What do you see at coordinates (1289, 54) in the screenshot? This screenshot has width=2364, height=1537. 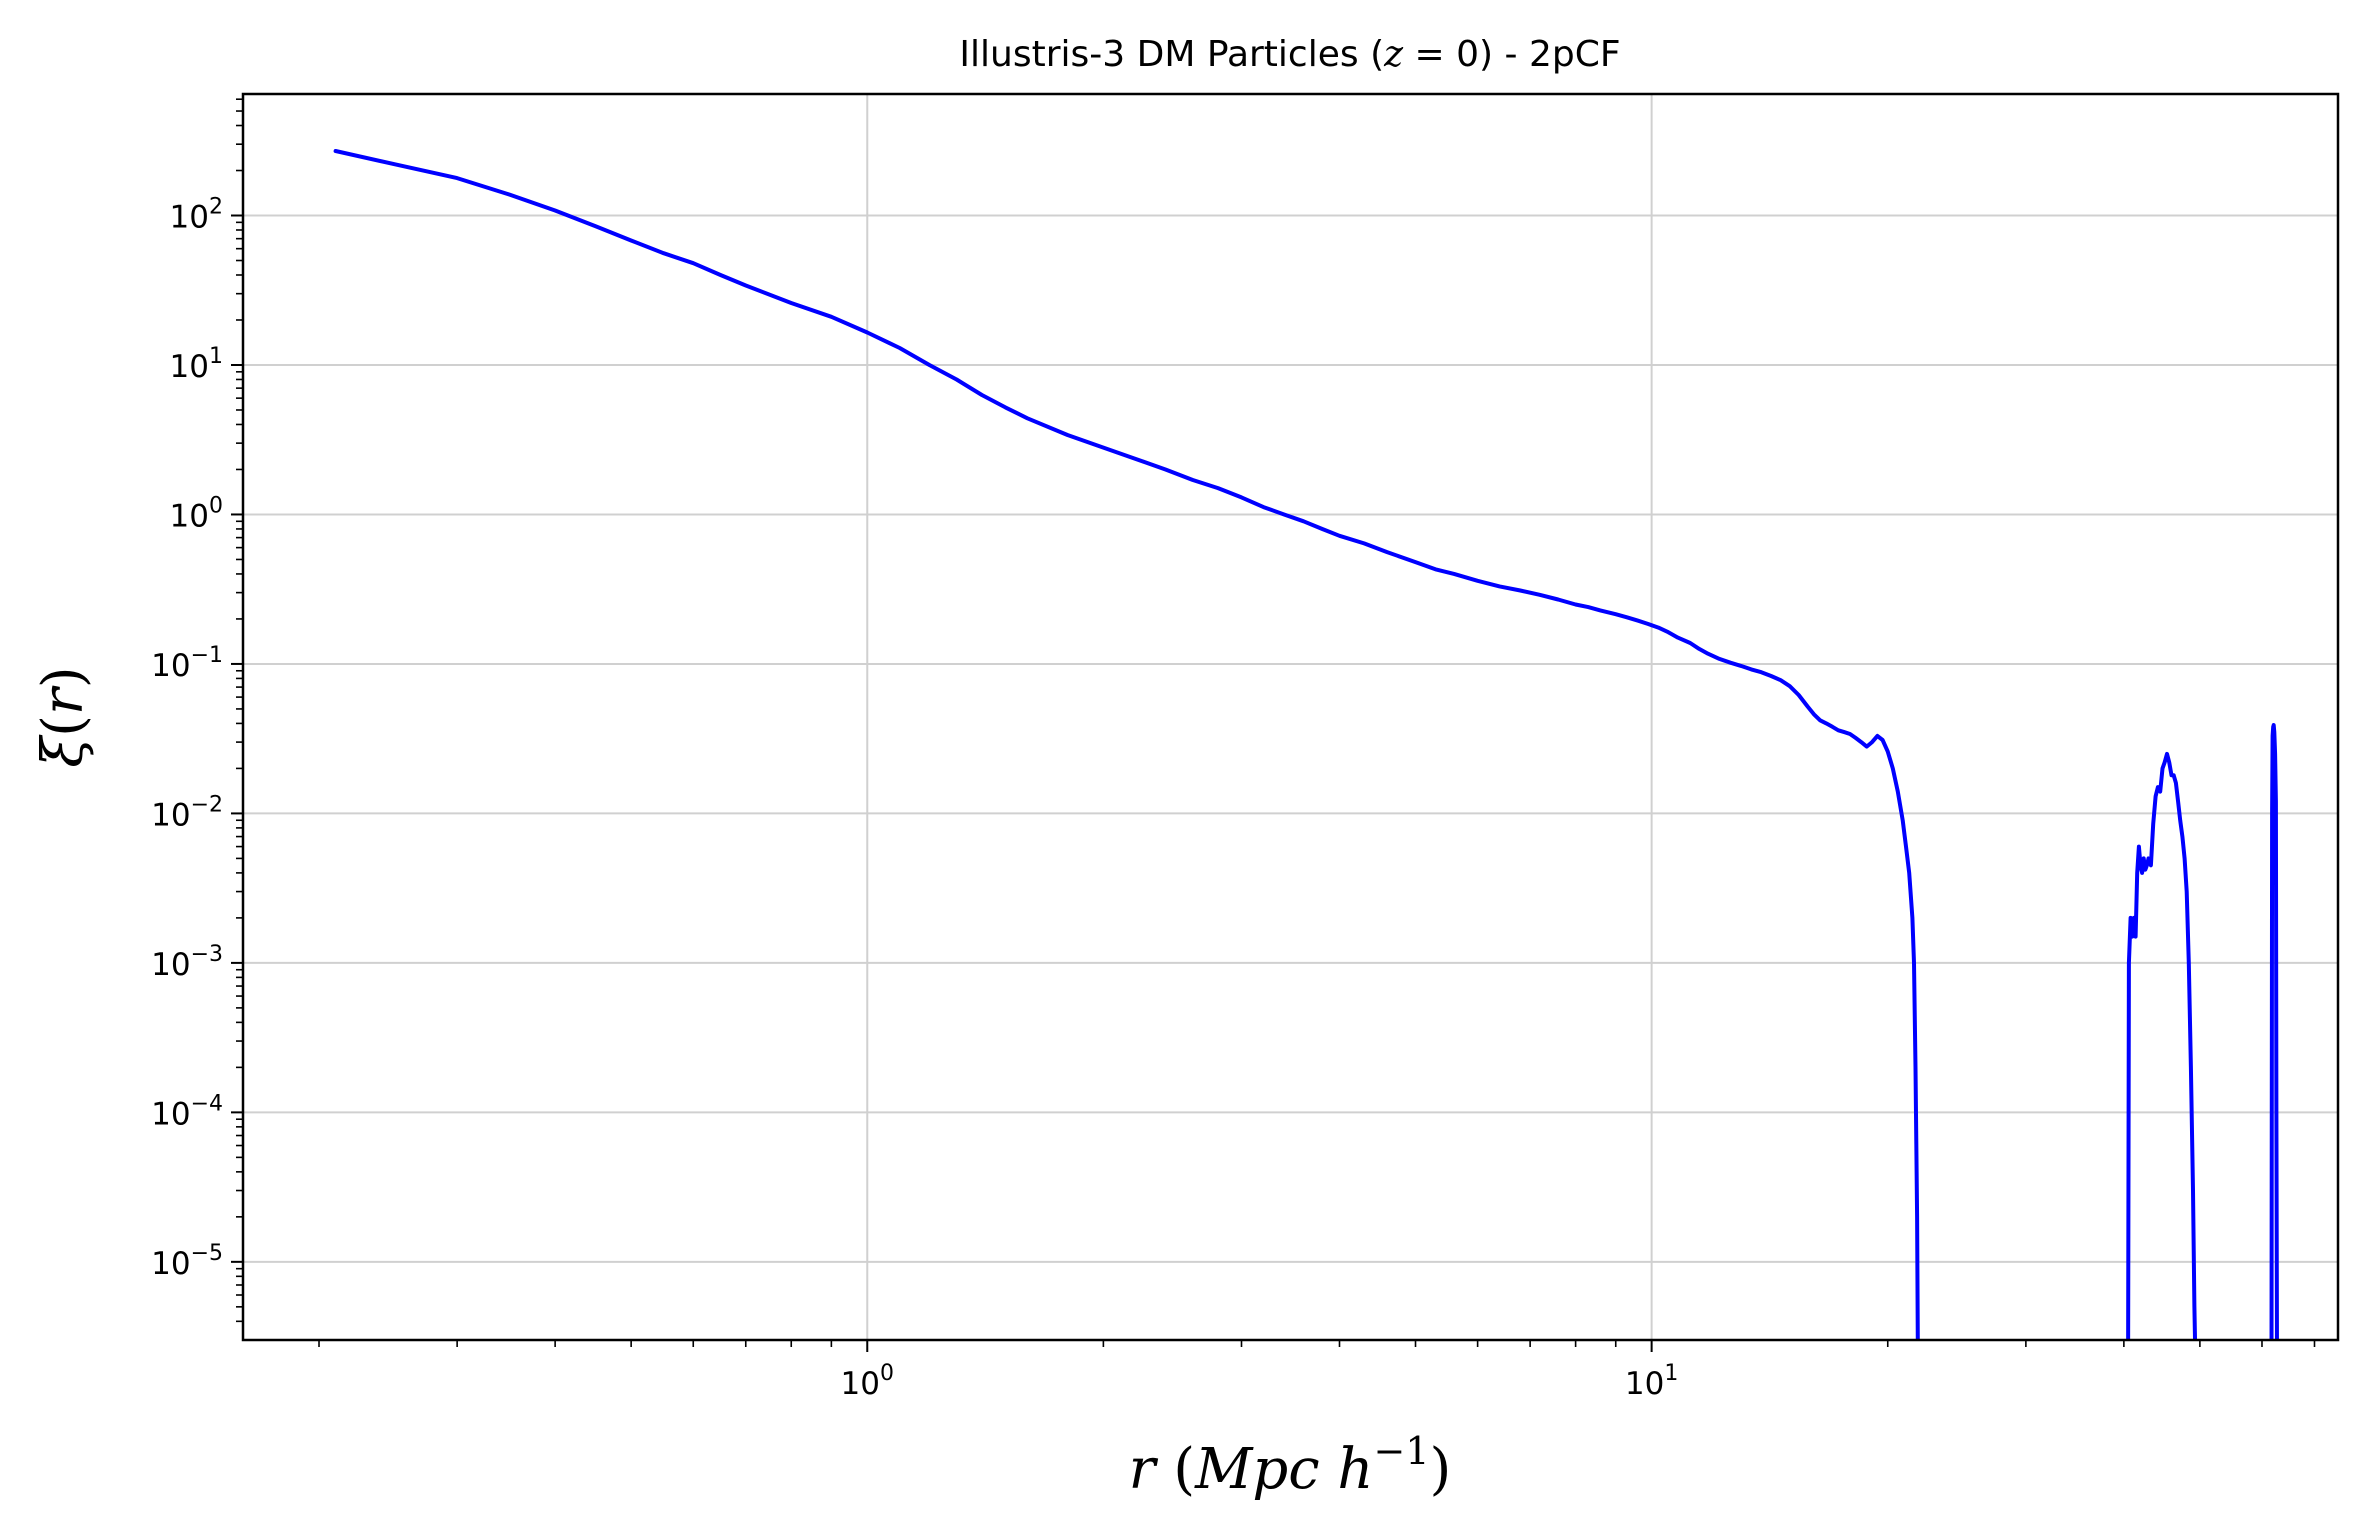 I see `chart-title: Illustris-3 DM Particles (z = 0) - 2pCF` at bounding box center [1289, 54].